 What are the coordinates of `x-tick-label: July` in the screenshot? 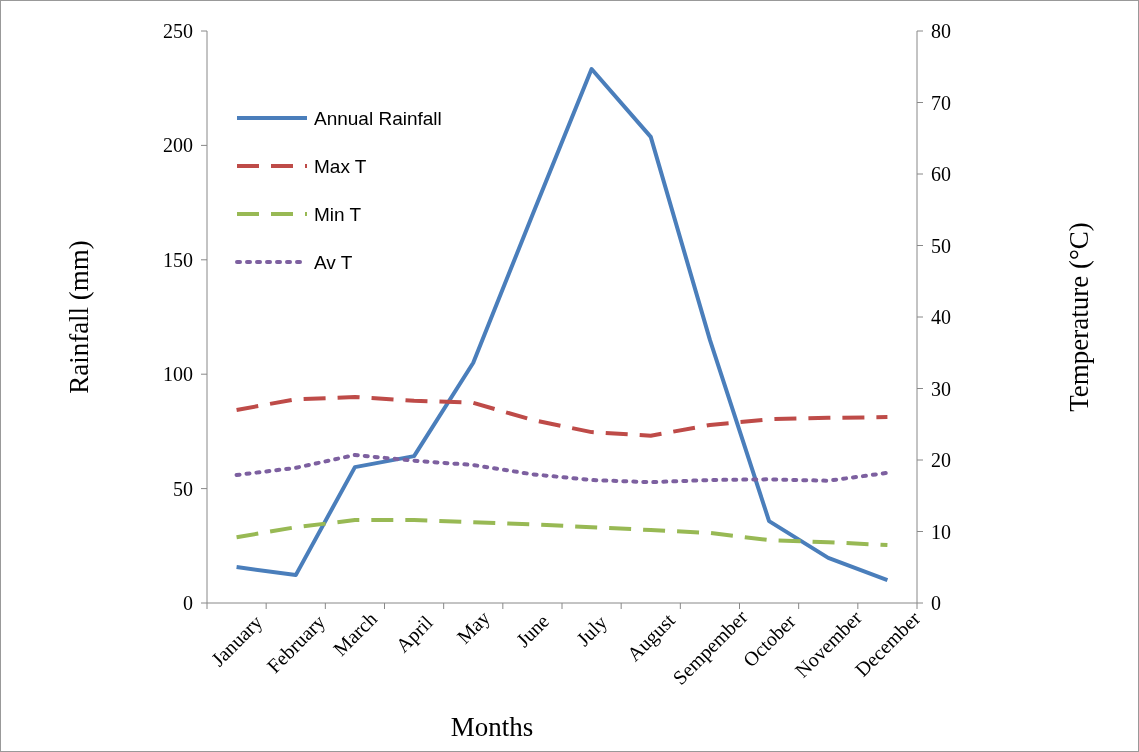 It's located at (592, 630).